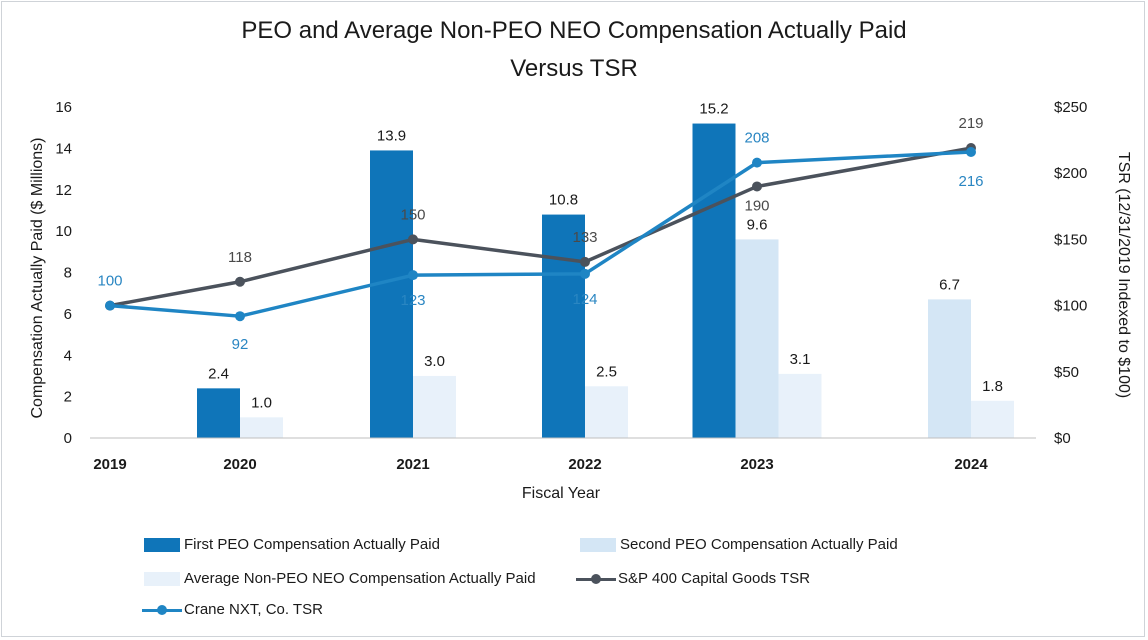  Describe the element at coordinates (756, 464) in the screenshot. I see `x-tick-2023: 2023` at that location.